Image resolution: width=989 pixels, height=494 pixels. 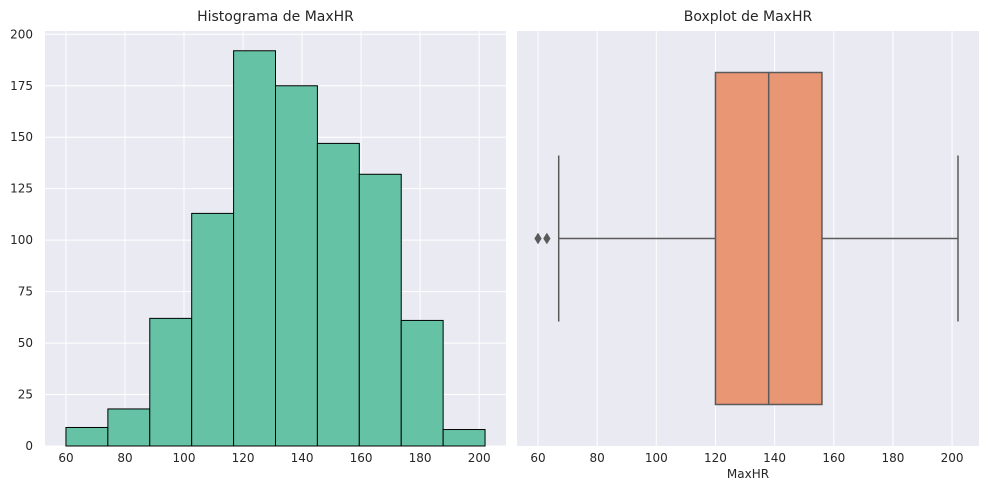 What do you see at coordinates (21, 137) in the screenshot?
I see `histogram-y-tick-label: 150` at bounding box center [21, 137].